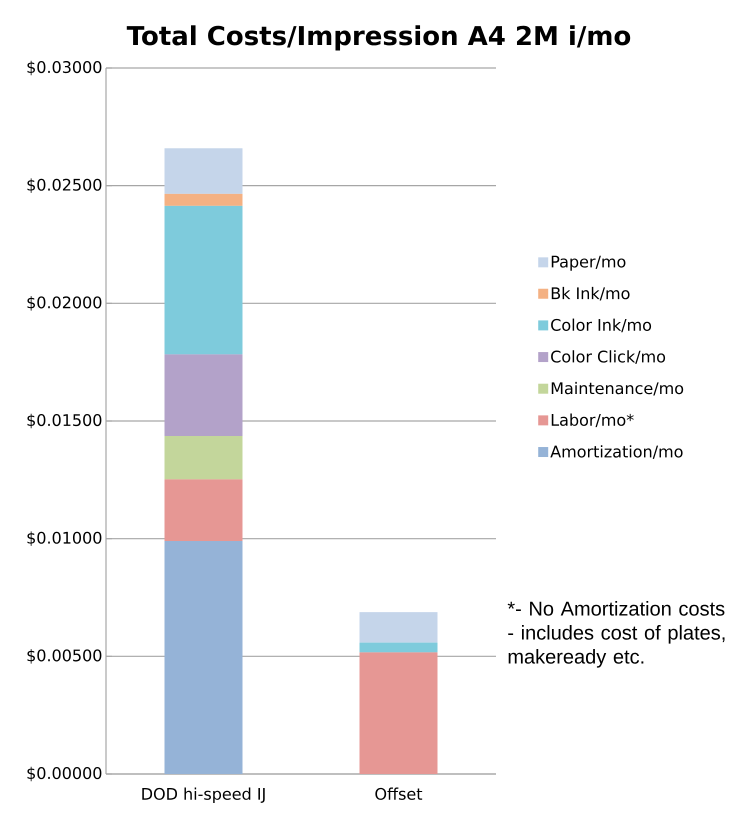  What do you see at coordinates (616, 608) in the screenshot?
I see `text: *- No Amortization costs` at bounding box center [616, 608].